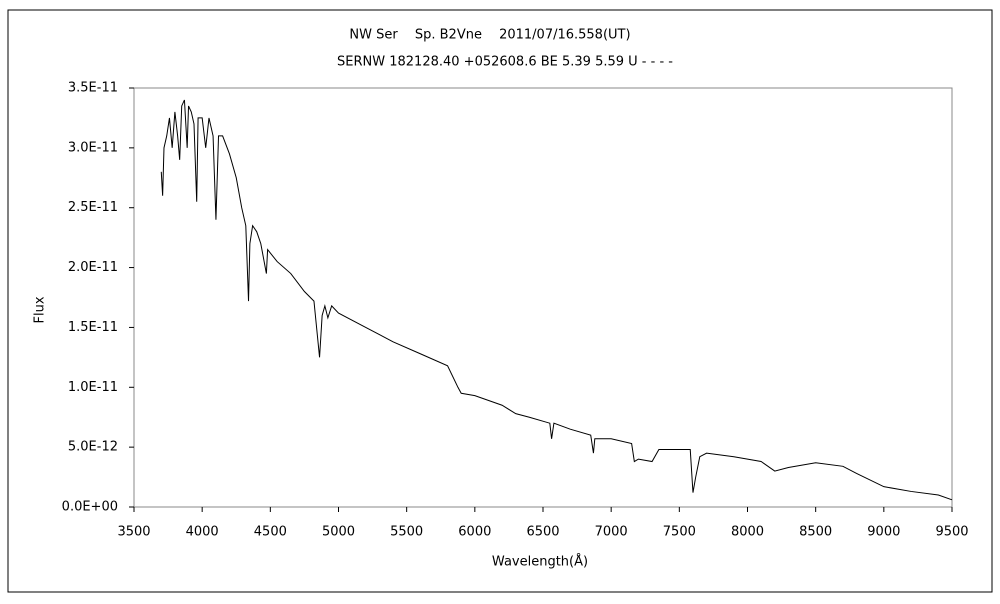  What do you see at coordinates (489, 35) in the screenshot?
I see `chart-title: NW Ser Sp. B2Vne 2011/07/16.558(UT)` at bounding box center [489, 35].